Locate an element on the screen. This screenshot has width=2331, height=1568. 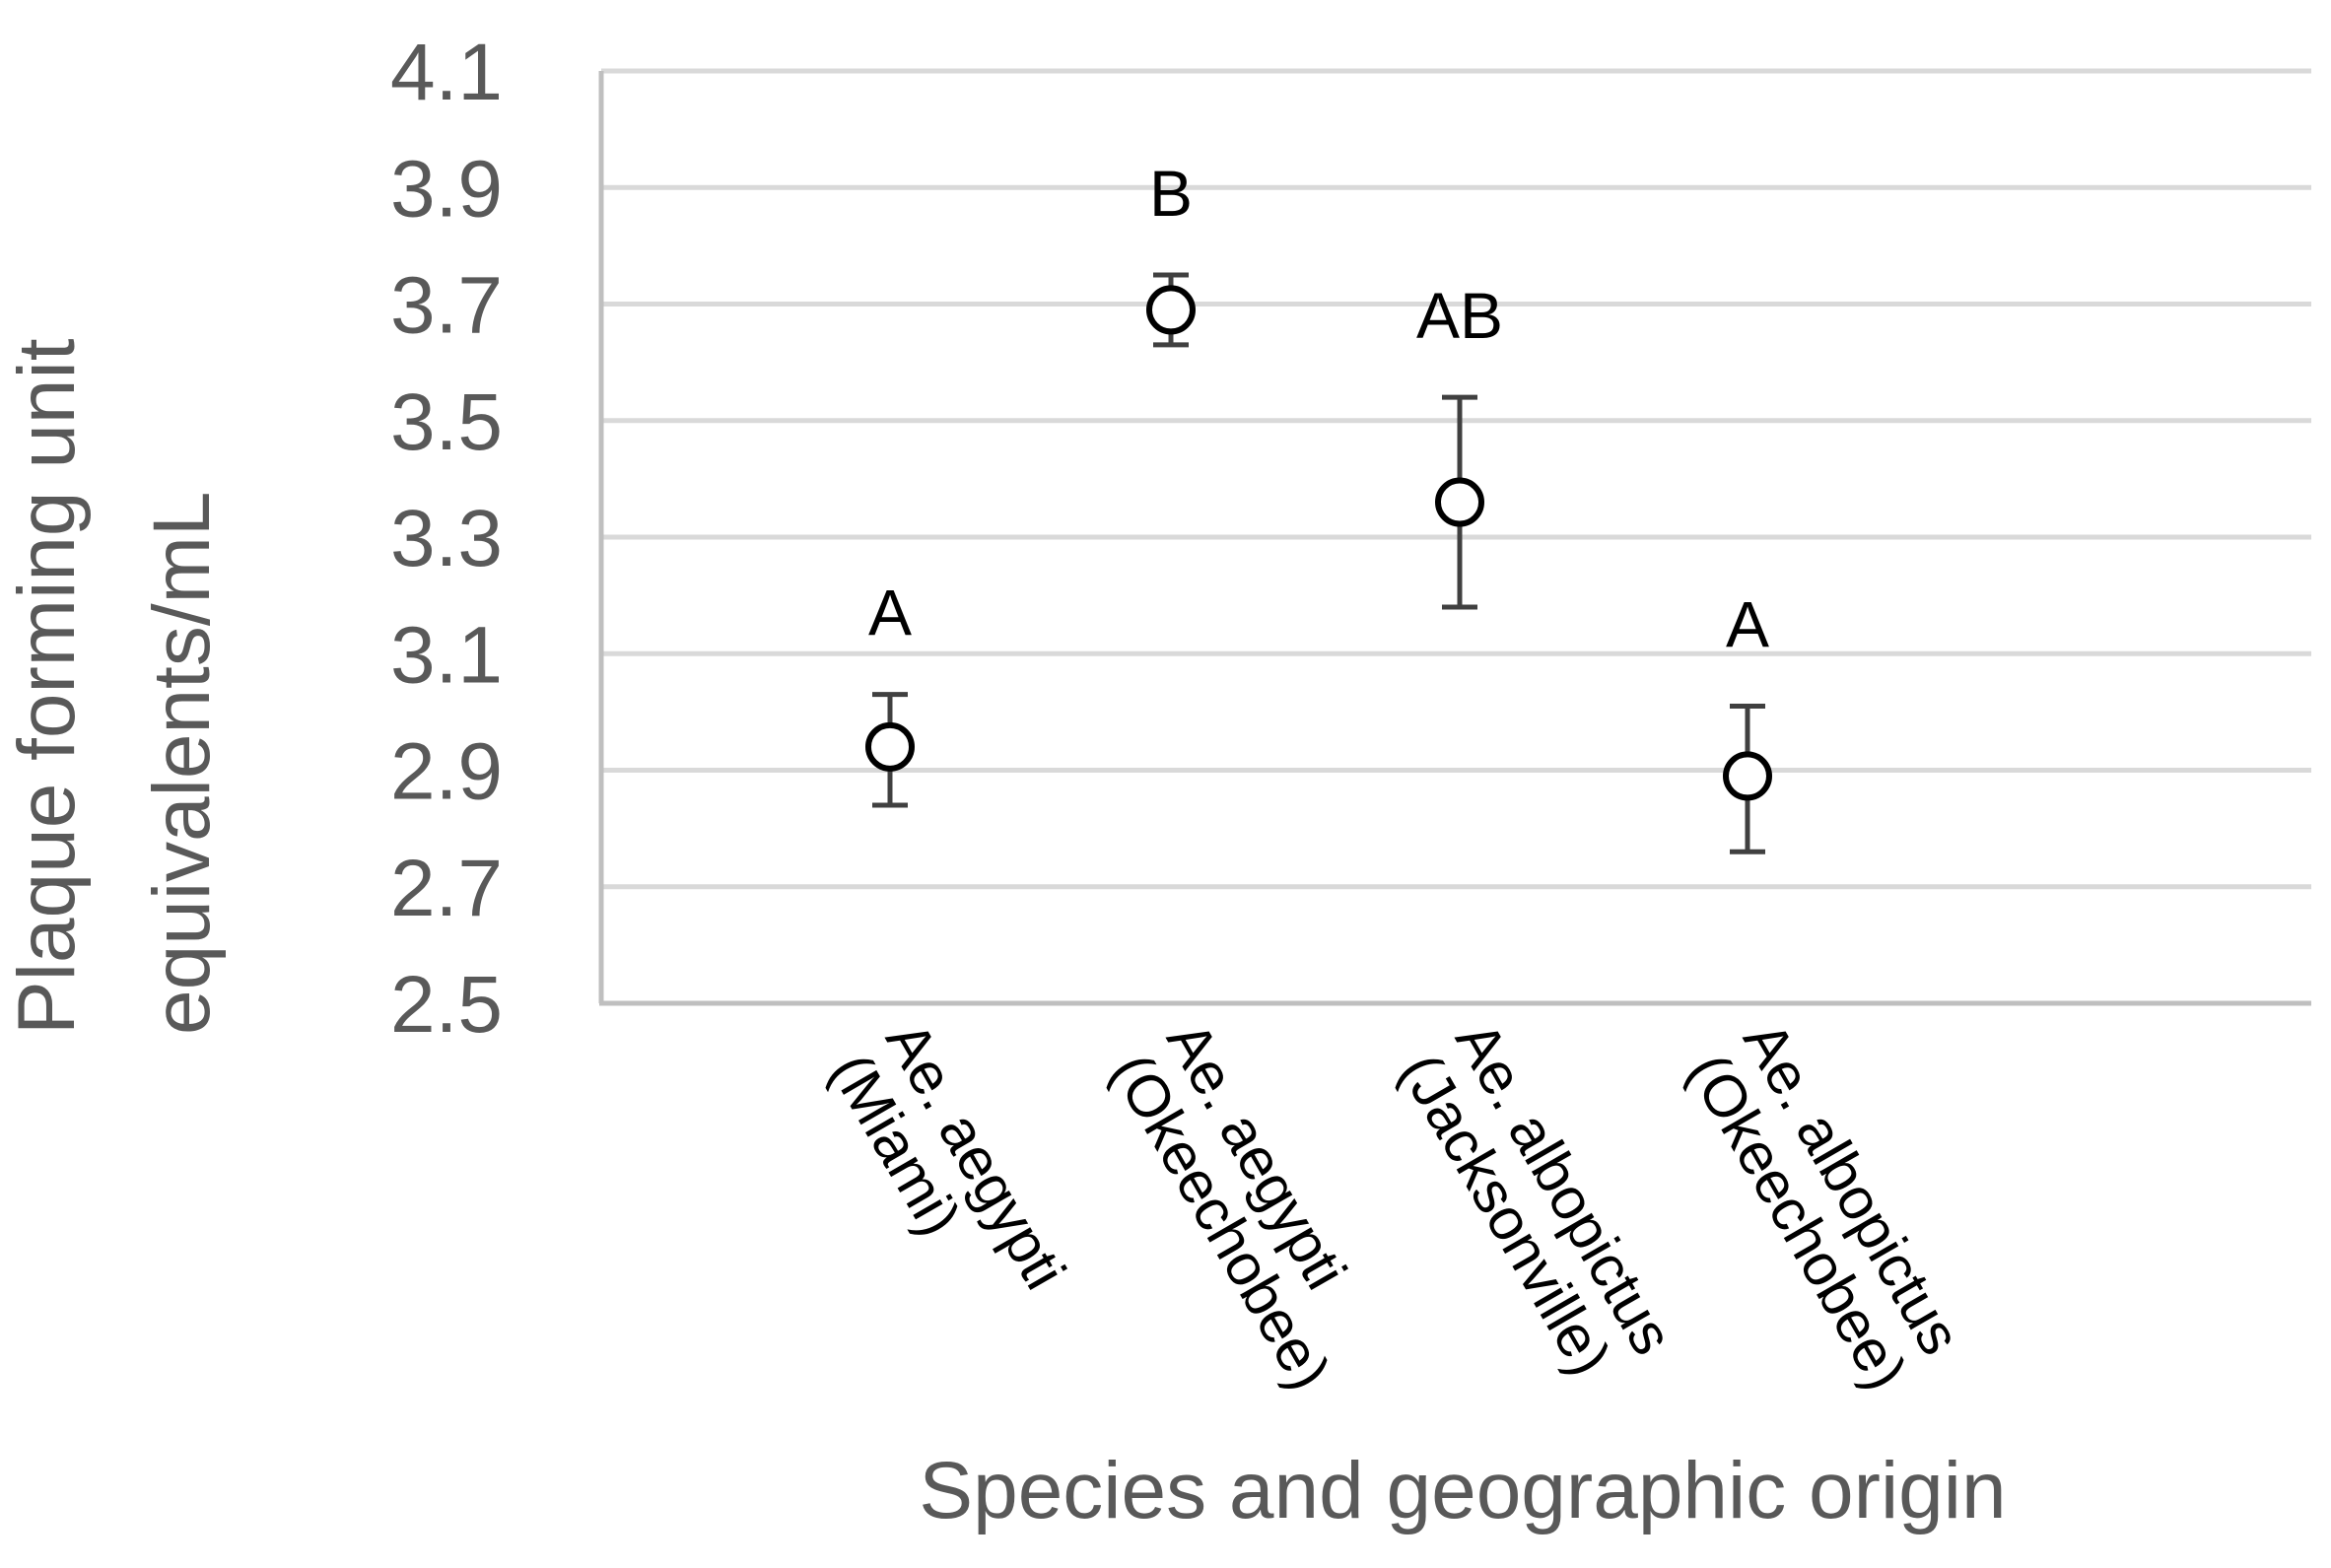
significance-letter-3: AB is located at coordinates (1459, 315).